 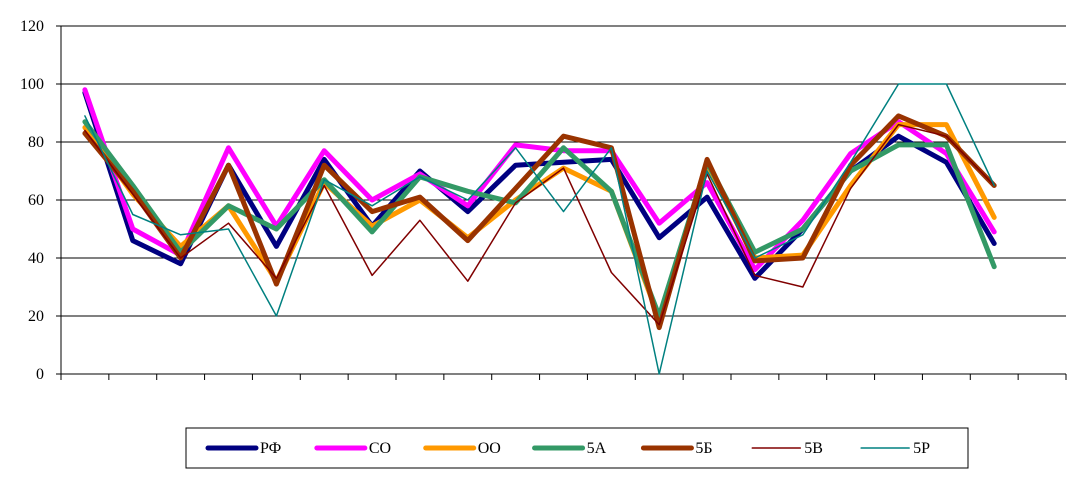 I want to click on legend-label: 5Б, so click(x=703, y=448).